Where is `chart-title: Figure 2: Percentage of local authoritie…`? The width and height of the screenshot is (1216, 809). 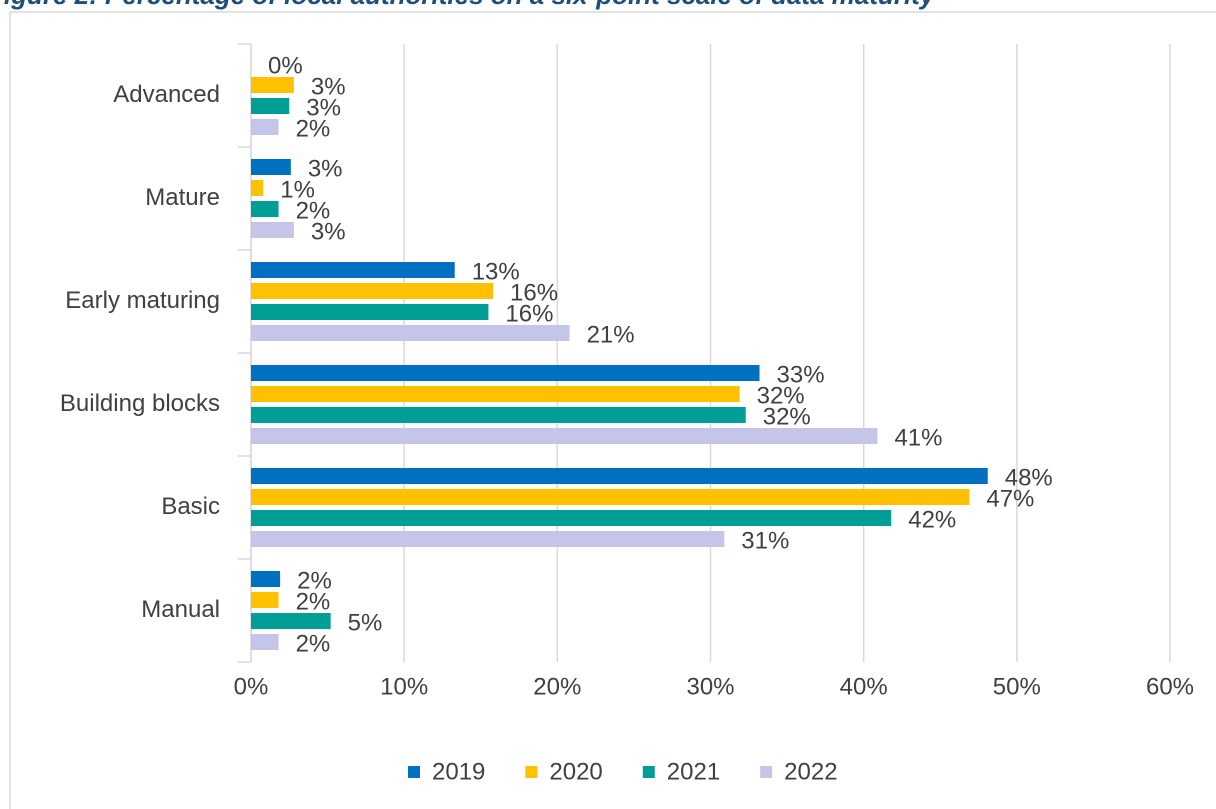
chart-title: Figure 2: Percentage of local authoritie… is located at coordinates (468, 5).